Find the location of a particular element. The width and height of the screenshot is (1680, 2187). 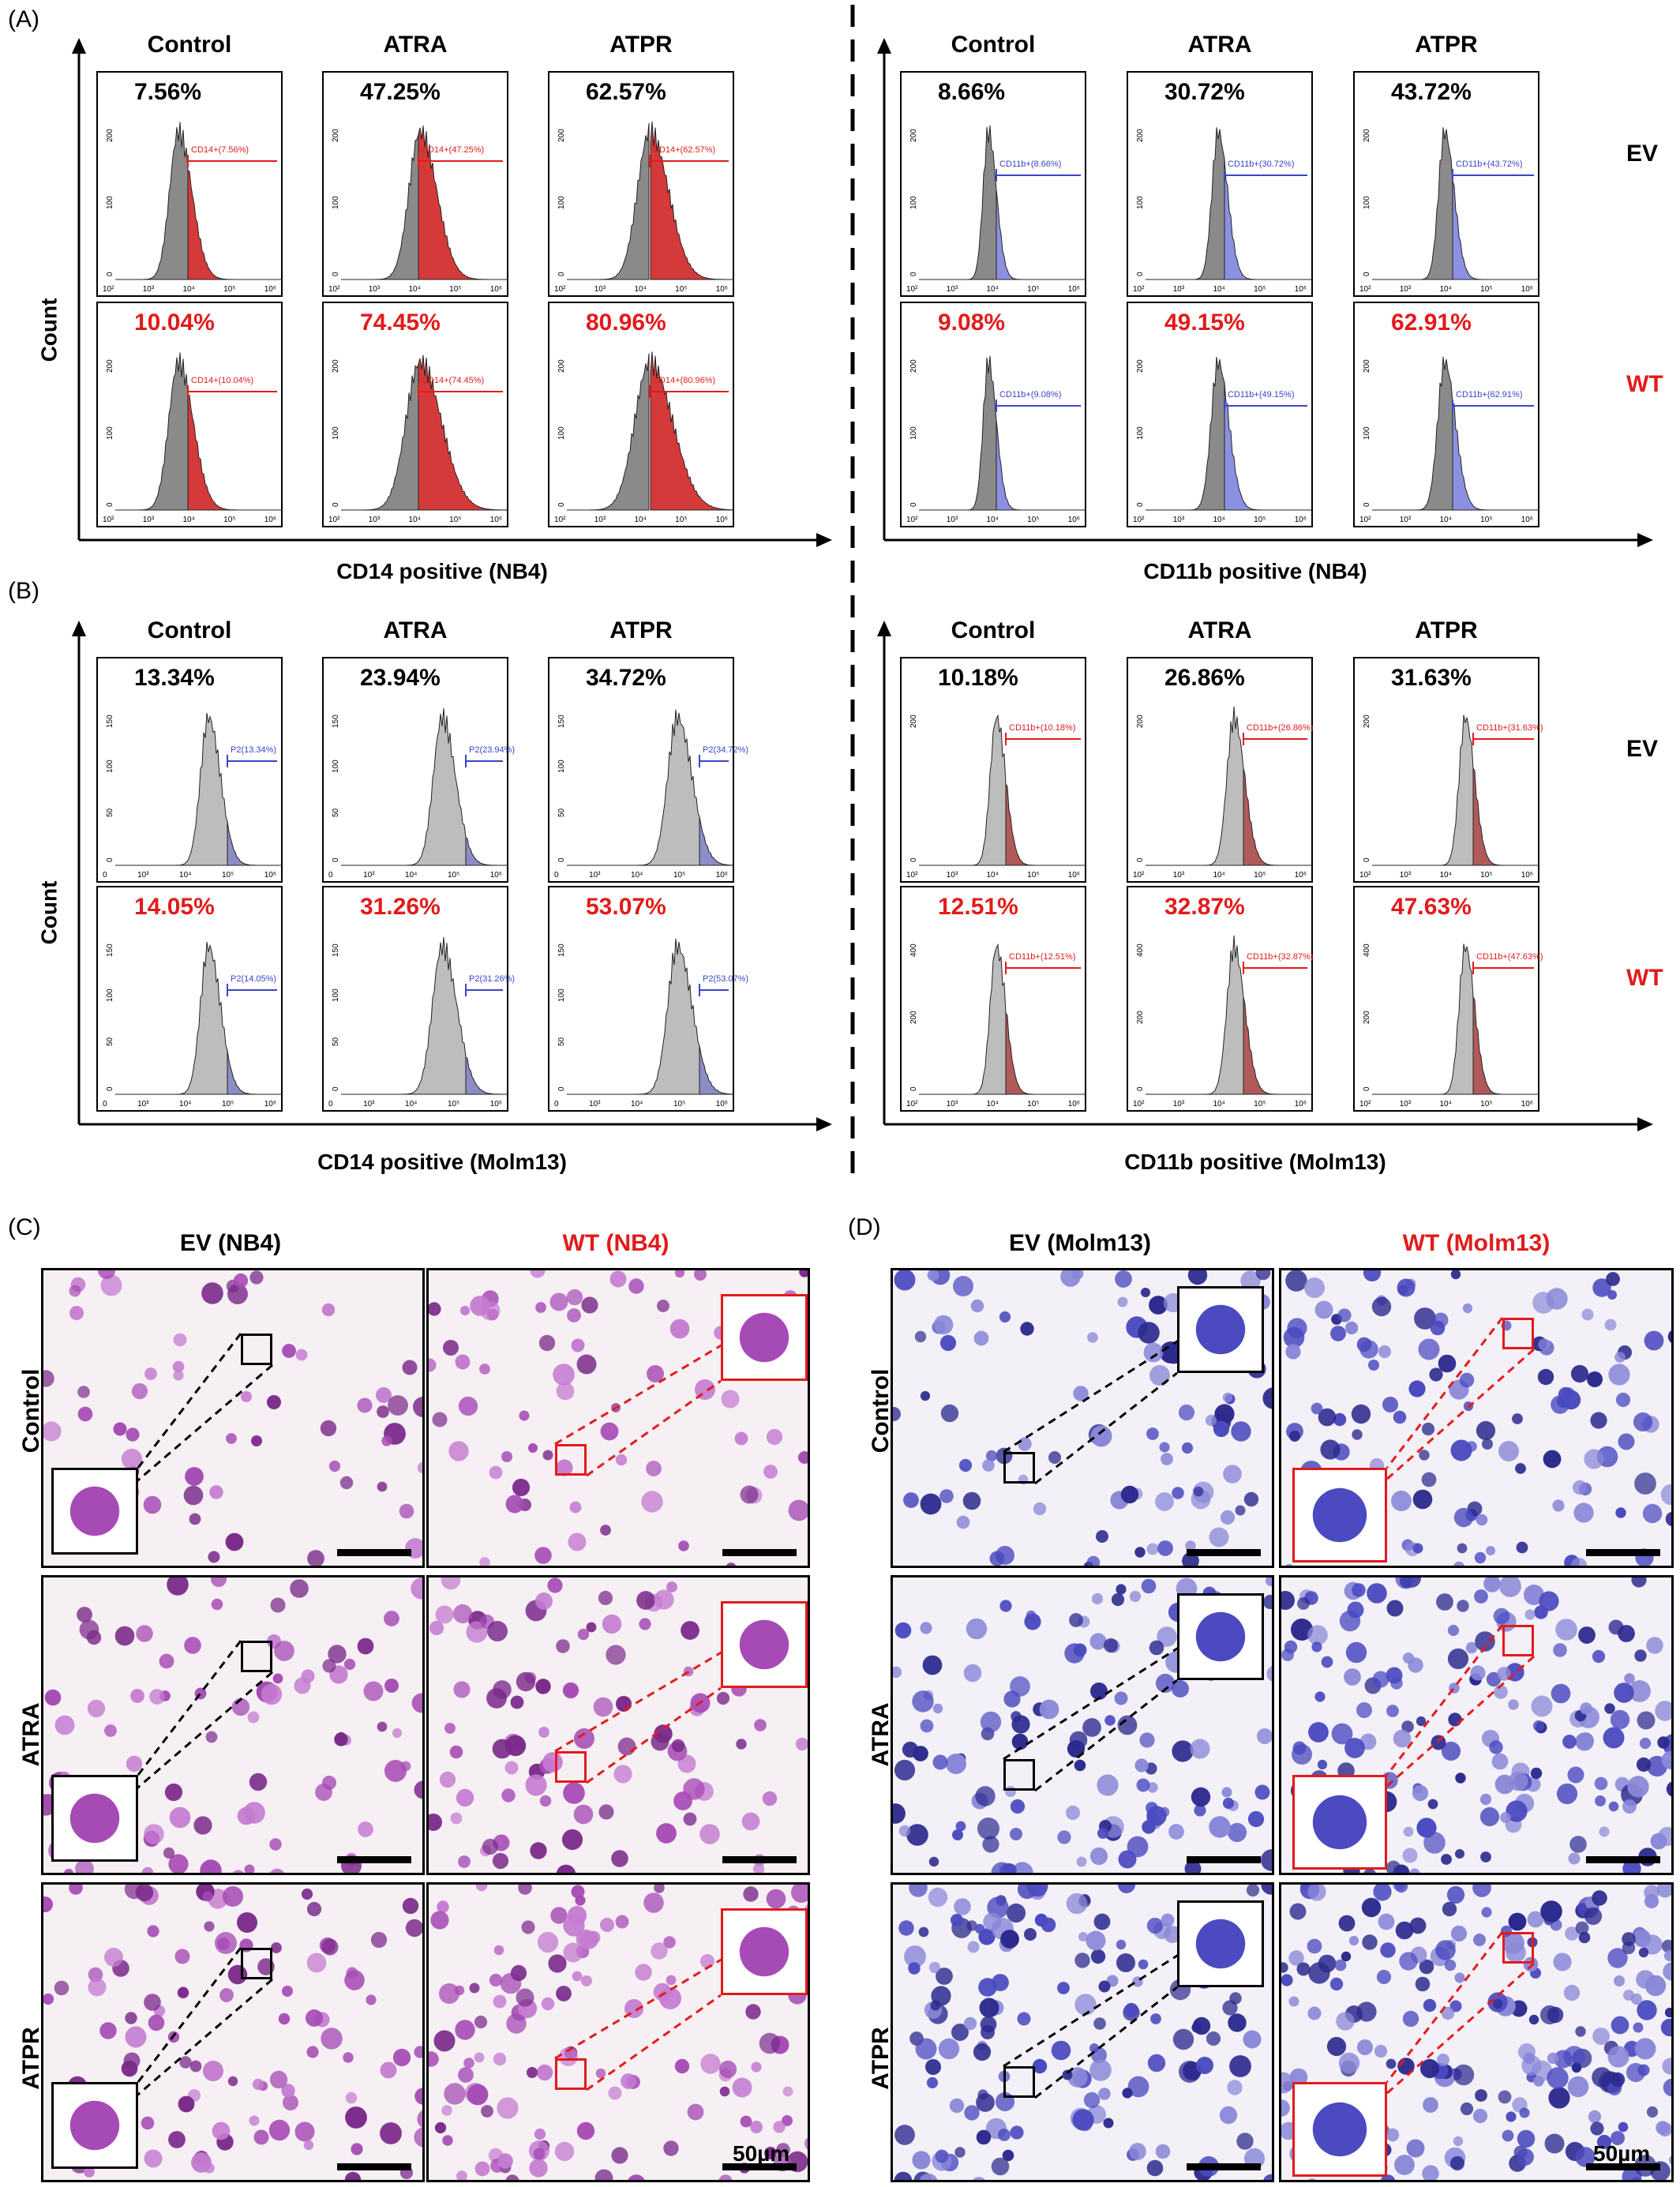

axes-b-right is located at coordinates (1265, 876).